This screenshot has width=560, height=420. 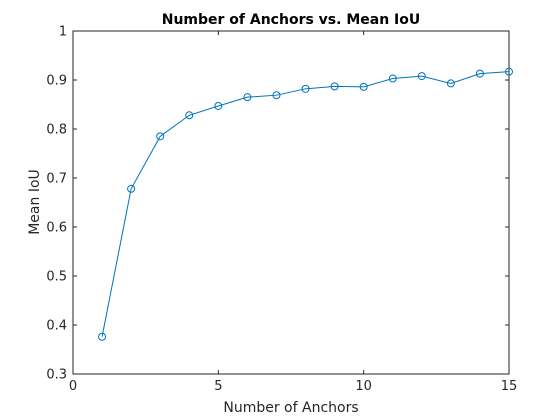 I want to click on x-axis-label: Number of Anchors, so click(x=290, y=408).